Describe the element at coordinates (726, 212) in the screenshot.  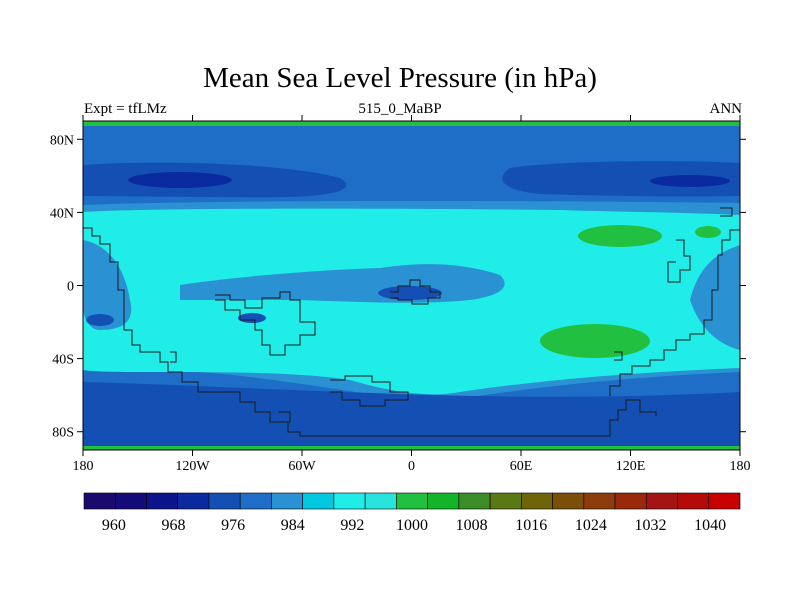
I see `coast-asia-east` at that location.